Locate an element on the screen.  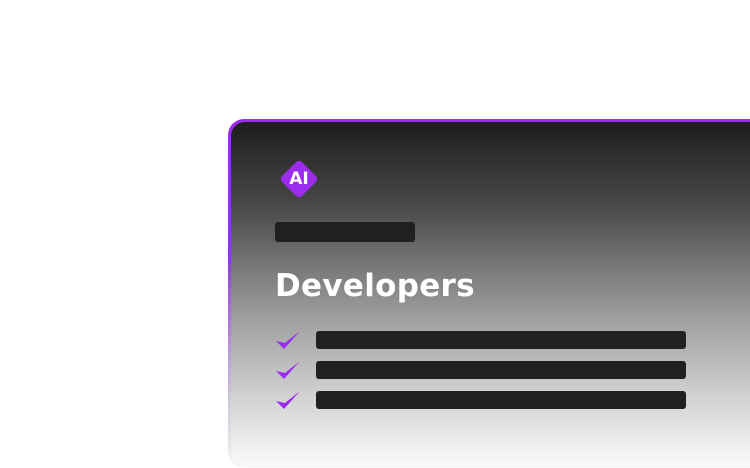
subtitle-placeholder-bar is located at coordinates (345, 232).